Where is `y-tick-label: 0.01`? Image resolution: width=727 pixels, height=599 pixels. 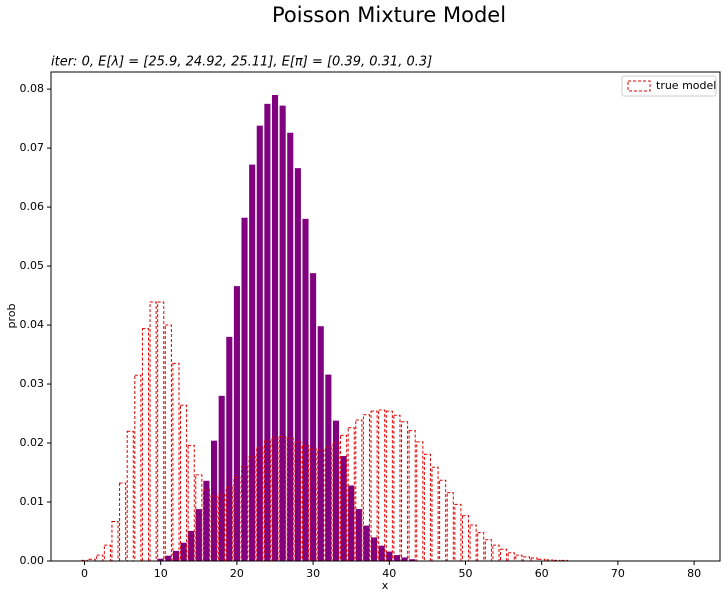 y-tick-label: 0.01 is located at coordinates (32, 501).